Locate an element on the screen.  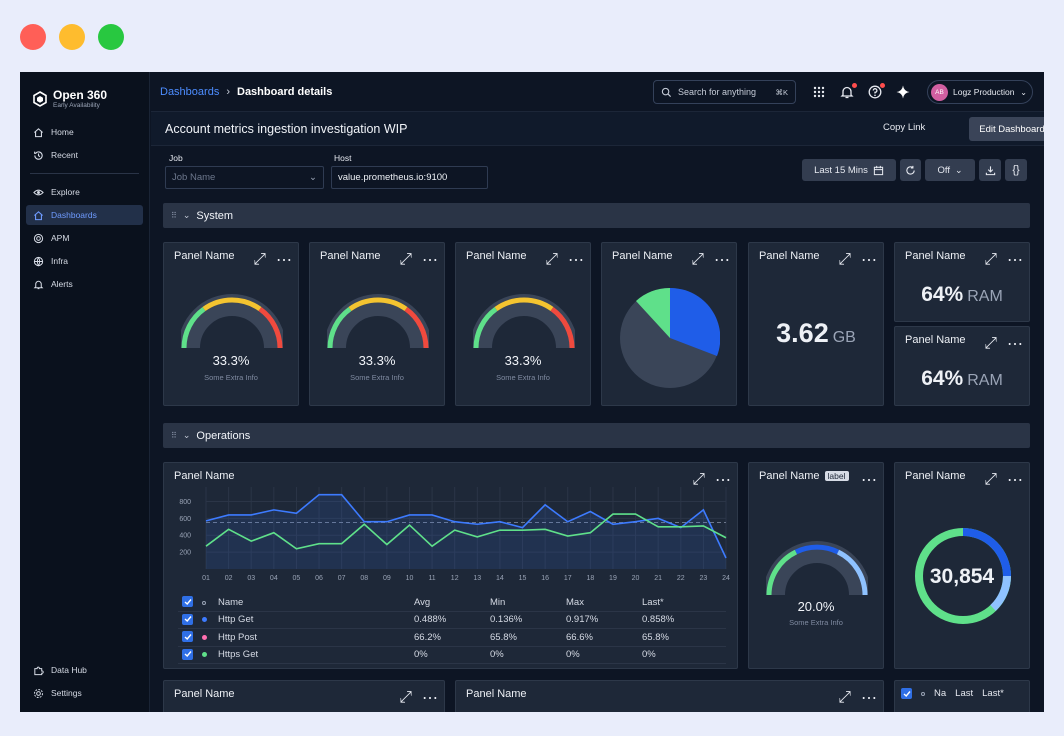
job-placeholder: Job Name is located at coordinates (194, 177).